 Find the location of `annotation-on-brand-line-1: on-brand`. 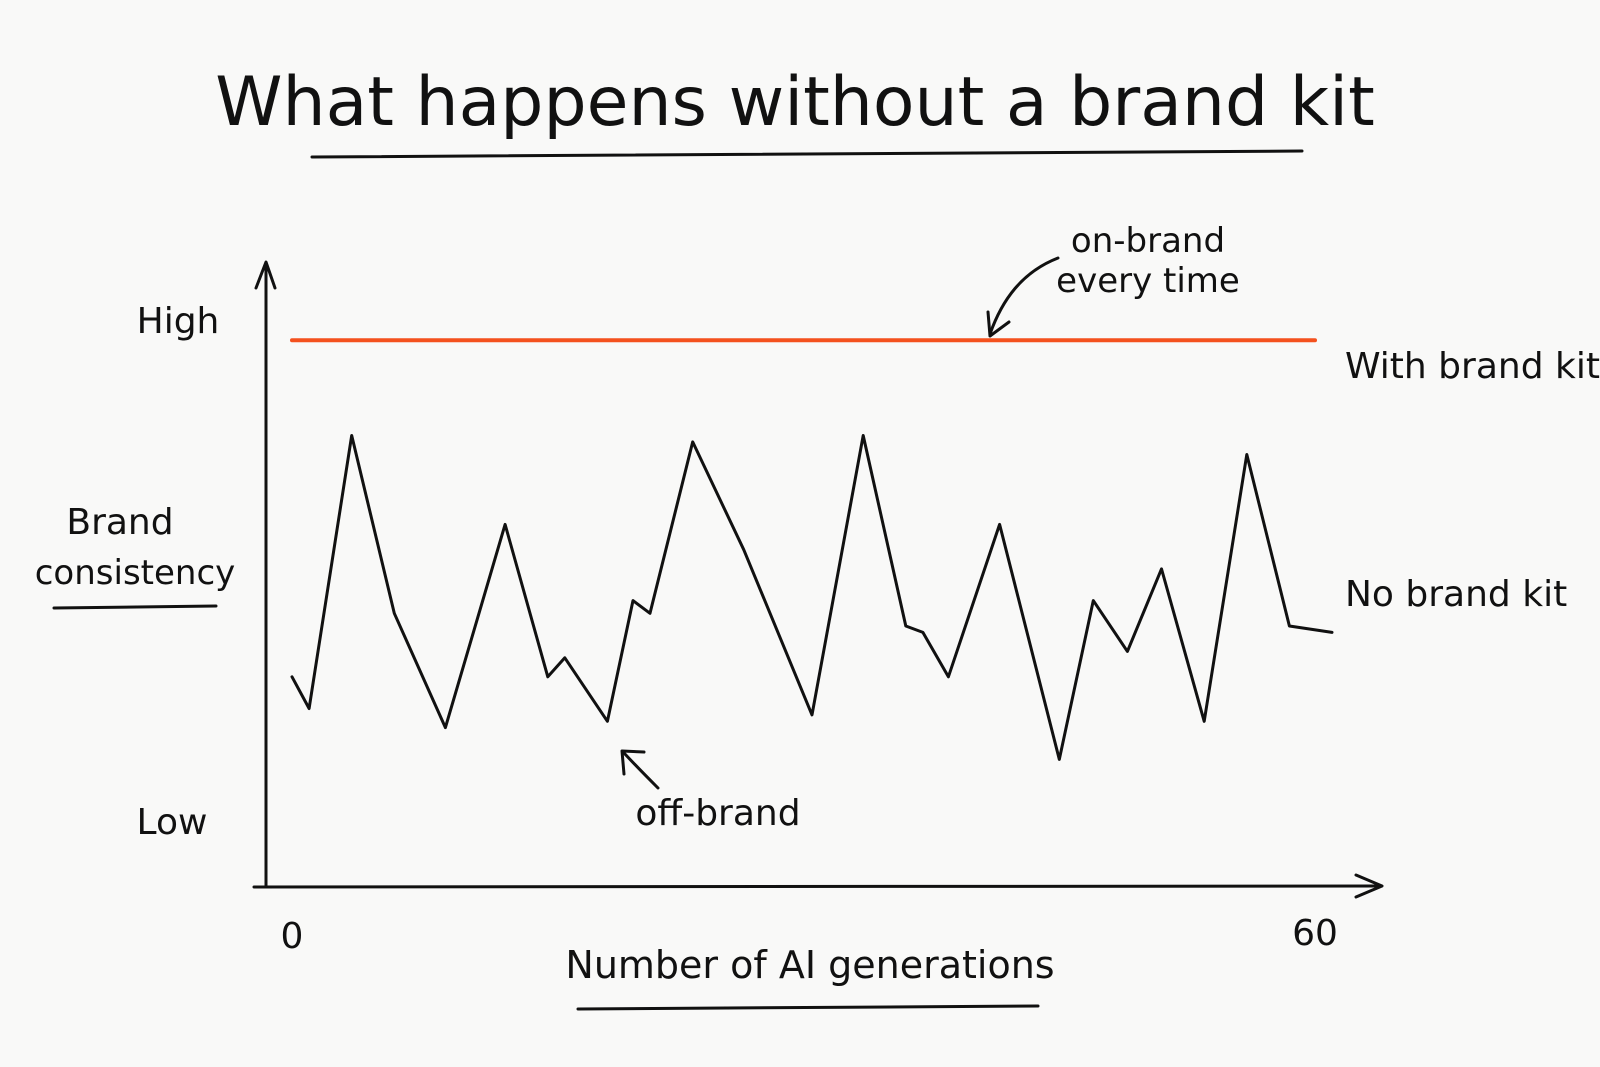

annotation-on-brand-line-1: on-brand is located at coordinates (1148, 241).